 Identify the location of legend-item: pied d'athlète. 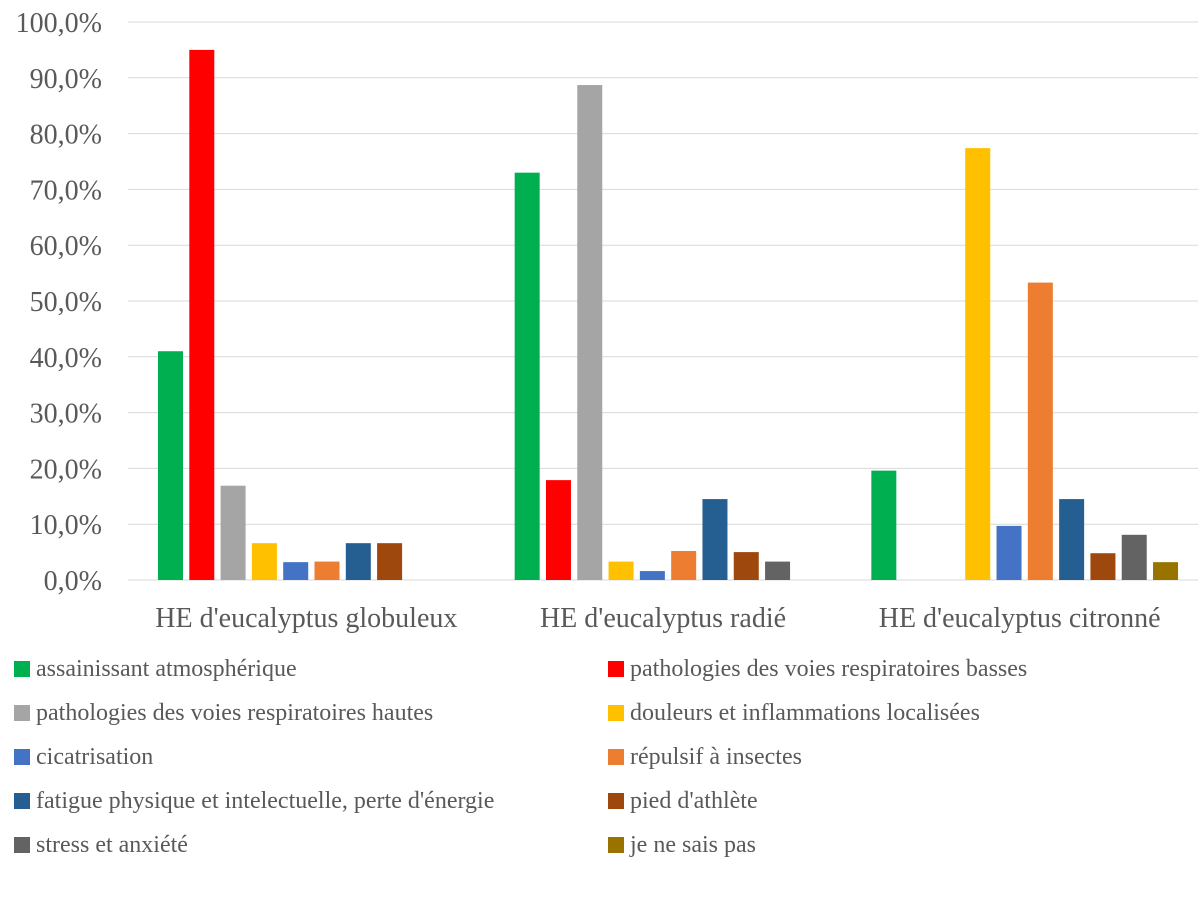
(683, 801).